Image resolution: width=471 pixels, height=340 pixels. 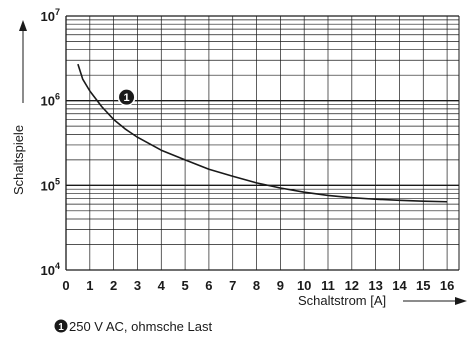 I want to click on y-tick-labels: 10⁴ 10⁵ 10⁶ 10⁷, so click(x=50, y=142).